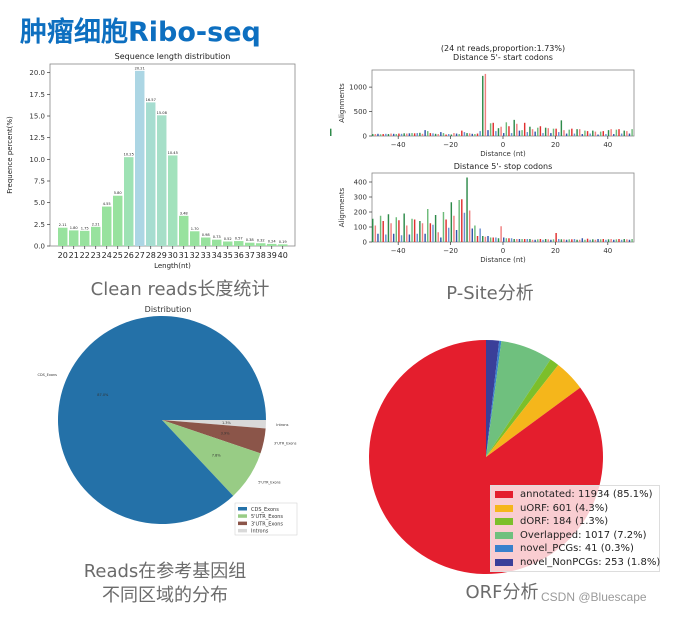 The width and height of the screenshot is (679, 617). What do you see at coordinates (206, 255) in the screenshot?
I see `svg-text: 33` at bounding box center [206, 255].